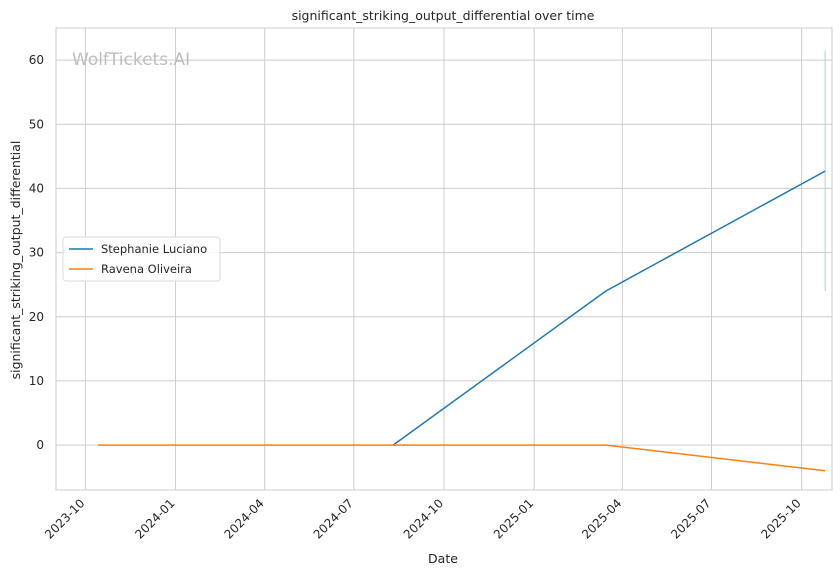 This screenshot has height=575, width=840. Describe the element at coordinates (36, 124) in the screenshot. I see `y-tick-label: 50` at that location.